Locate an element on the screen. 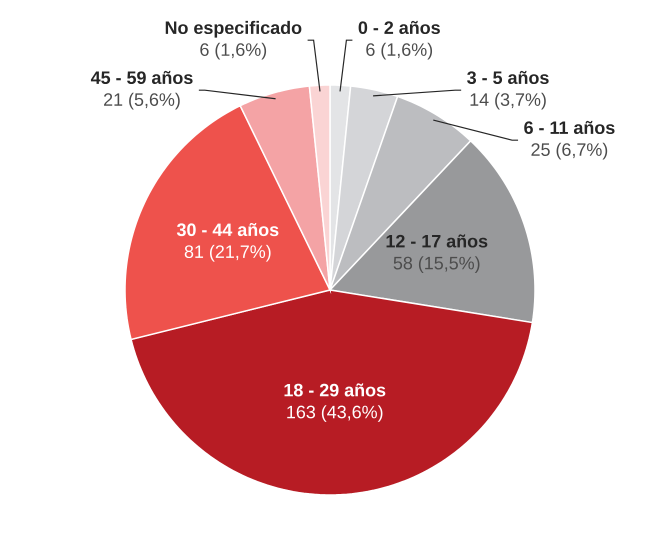 This screenshot has height=535, width=659. slice-label: 0 - 2 años is located at coordinates (399, 27).